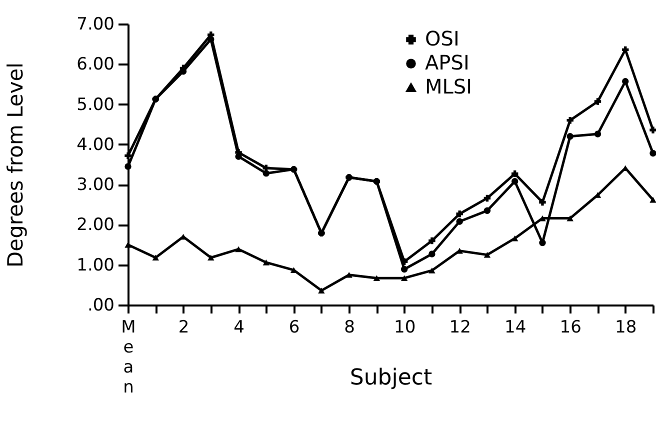  I want to click on y-tick-label: 6.00, so click(95, 64).